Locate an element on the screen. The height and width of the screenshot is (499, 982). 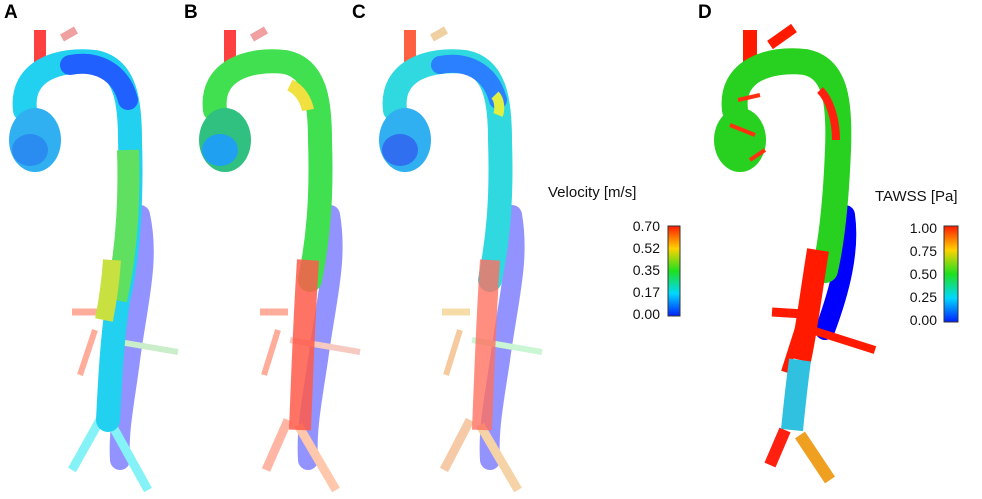
panel-letter-d: D is located at coordinates (705, 12).